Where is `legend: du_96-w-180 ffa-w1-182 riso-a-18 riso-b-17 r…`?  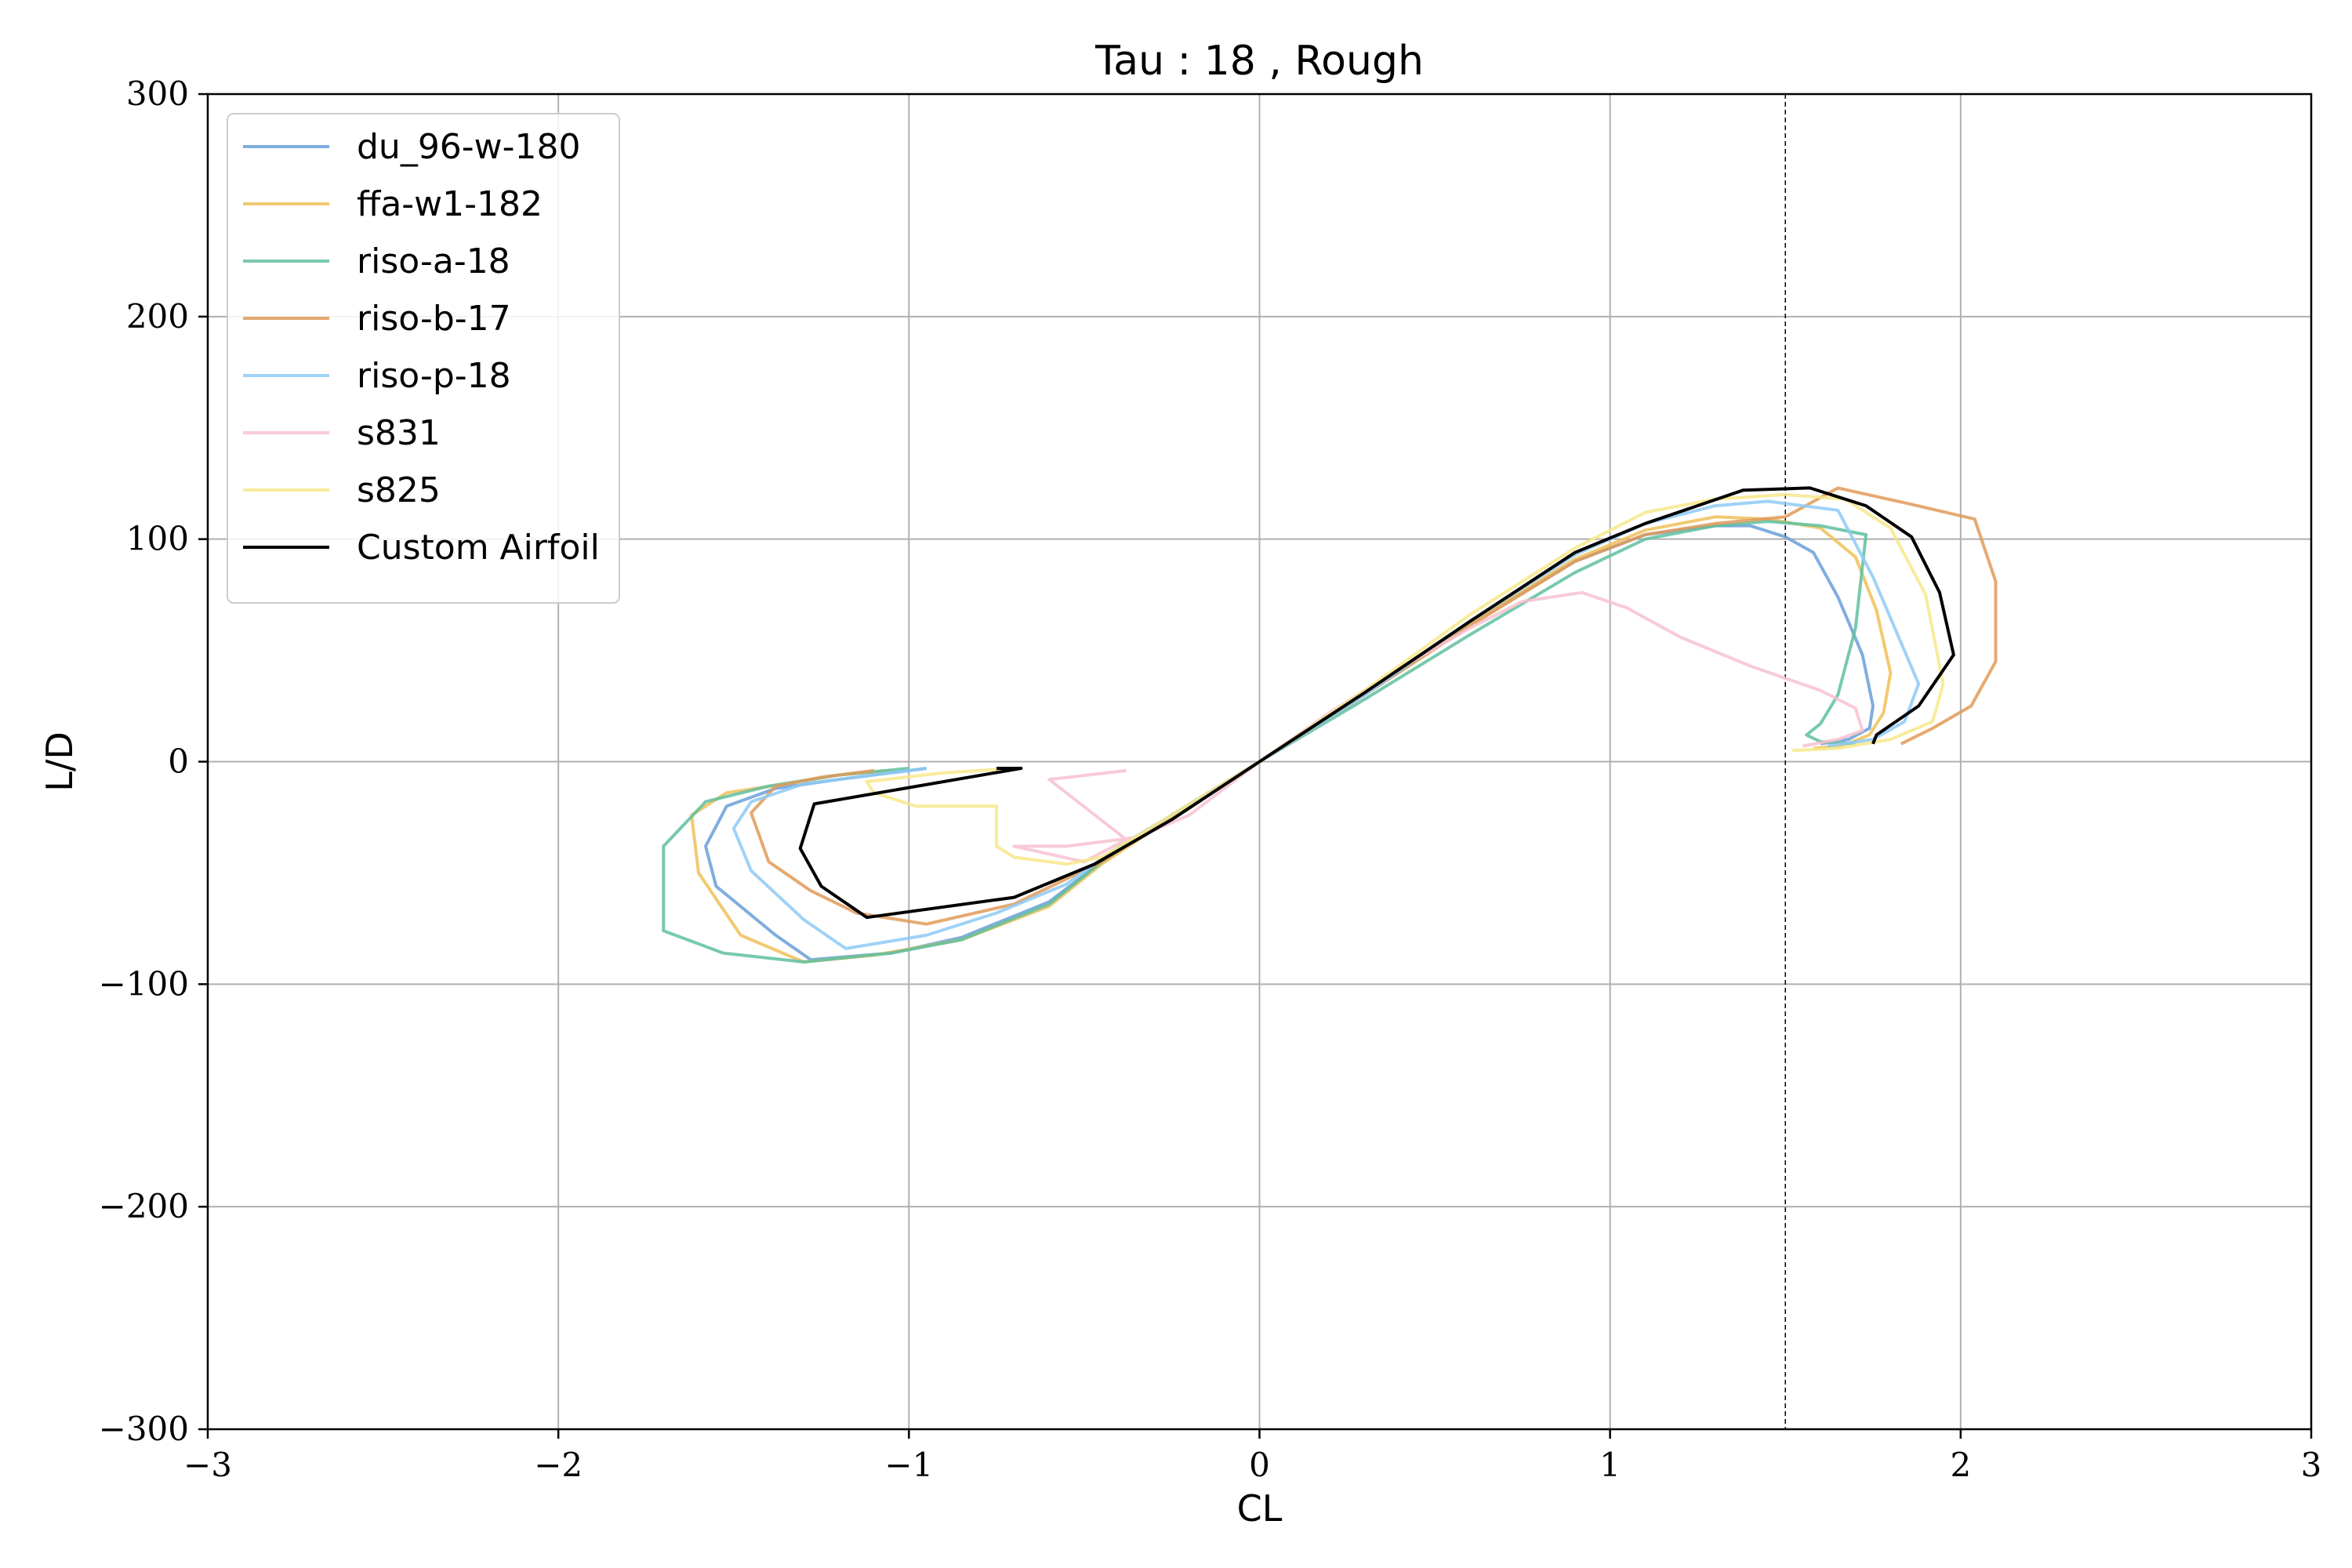
legend: du_96-w-180 ffa-w1-182 riso-a-18 riso-b-17 r… is located at coordinates (424, 358).